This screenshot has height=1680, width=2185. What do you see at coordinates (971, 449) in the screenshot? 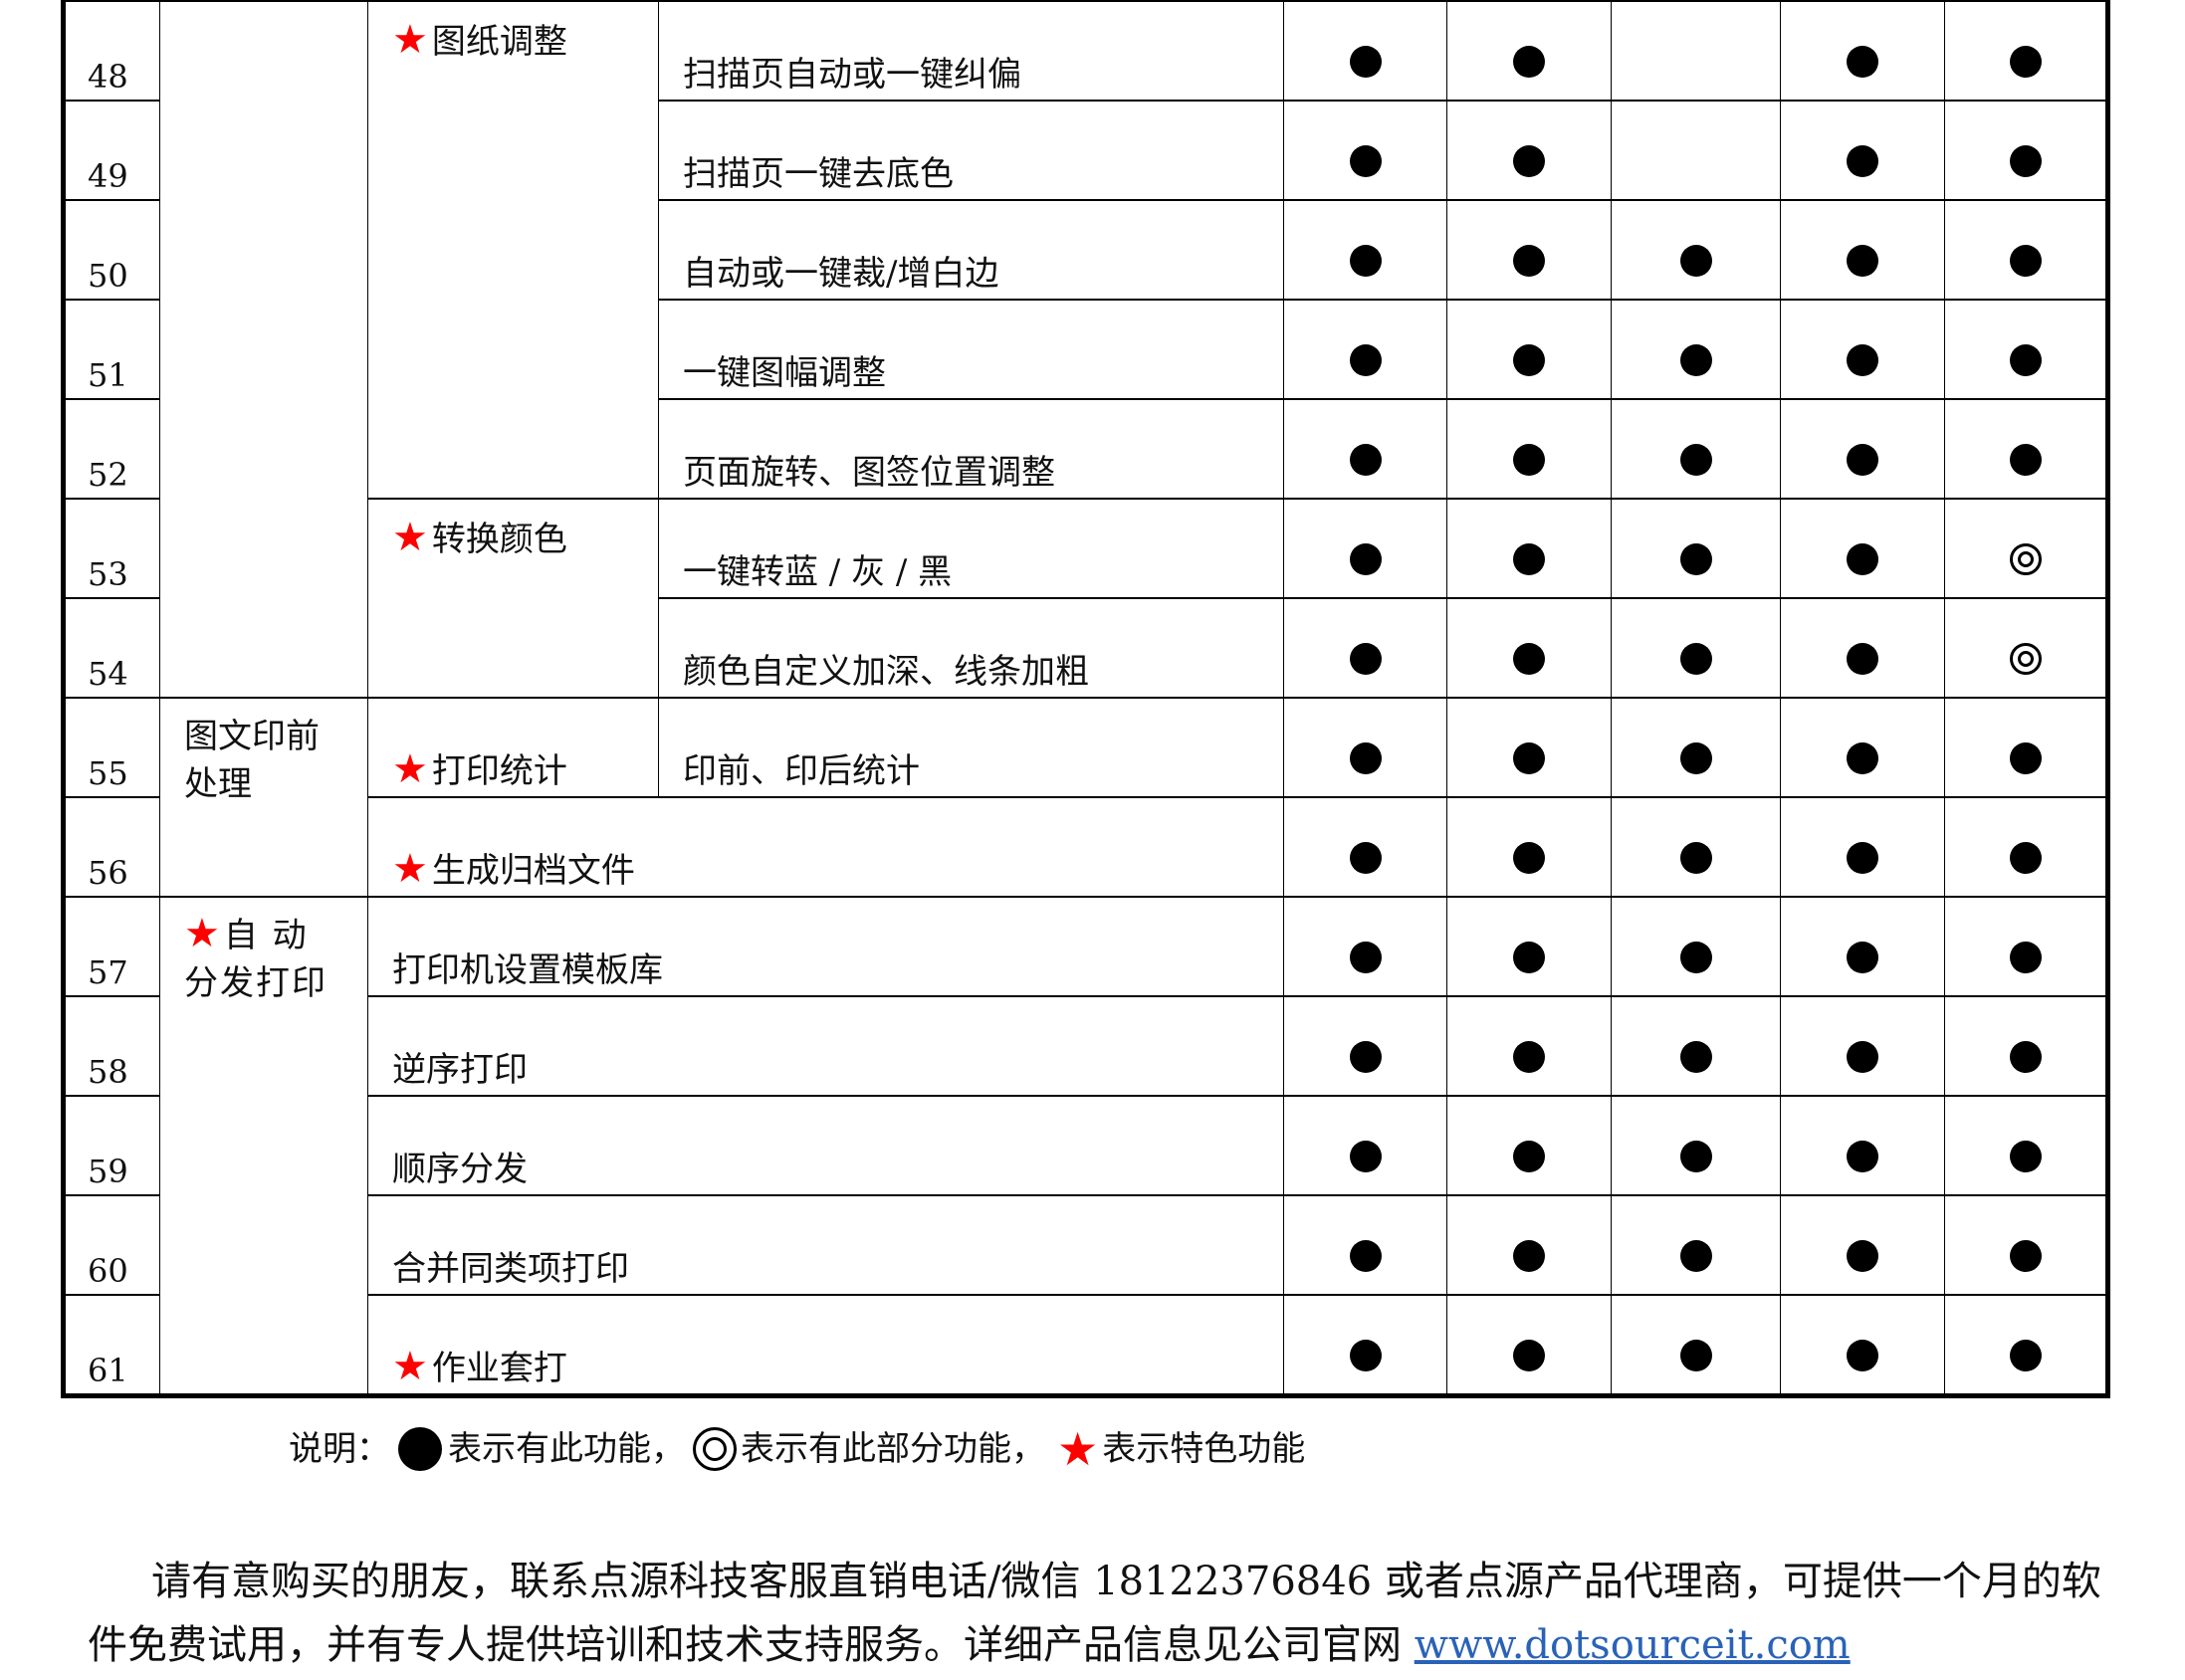
I see `feature-description: 页面旋转、图签位置调整` at bounding box center [971, 449].